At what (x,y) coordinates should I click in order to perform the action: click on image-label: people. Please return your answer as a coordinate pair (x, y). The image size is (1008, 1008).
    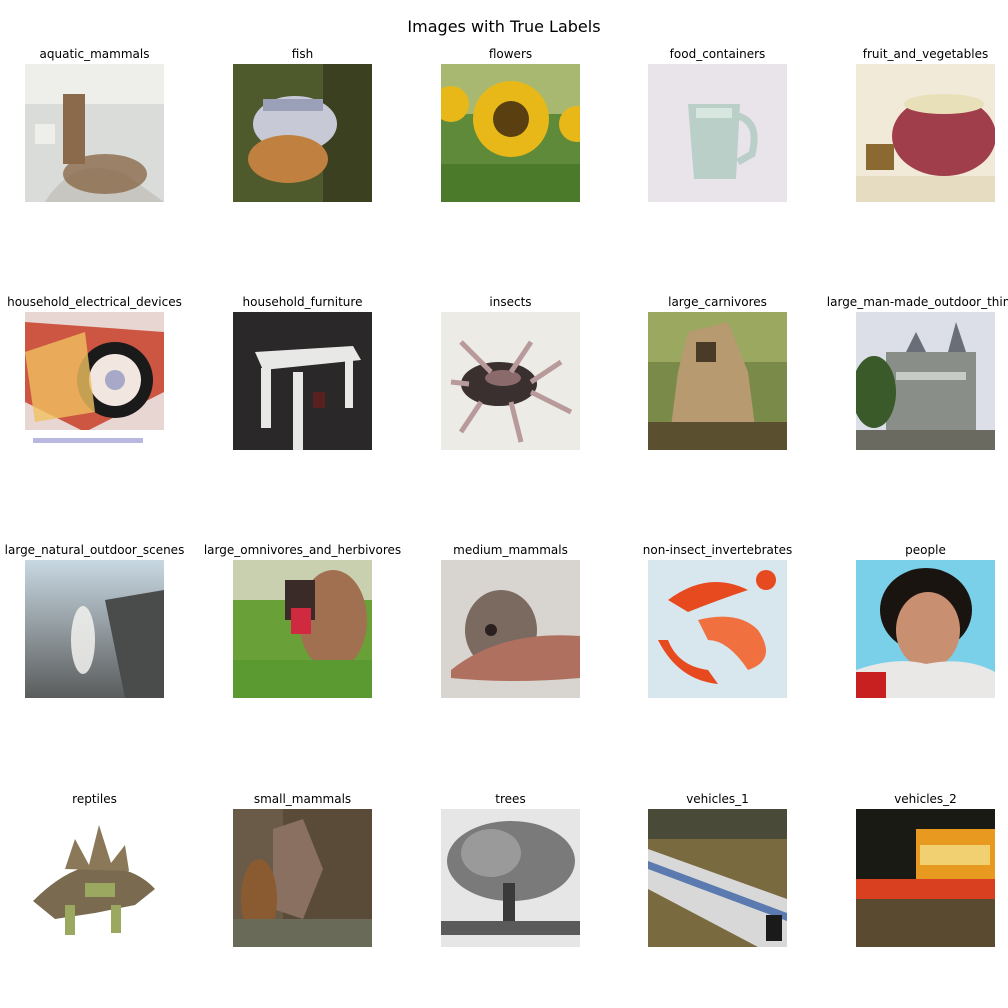
    Looking at the image, I should click on (925, 550).